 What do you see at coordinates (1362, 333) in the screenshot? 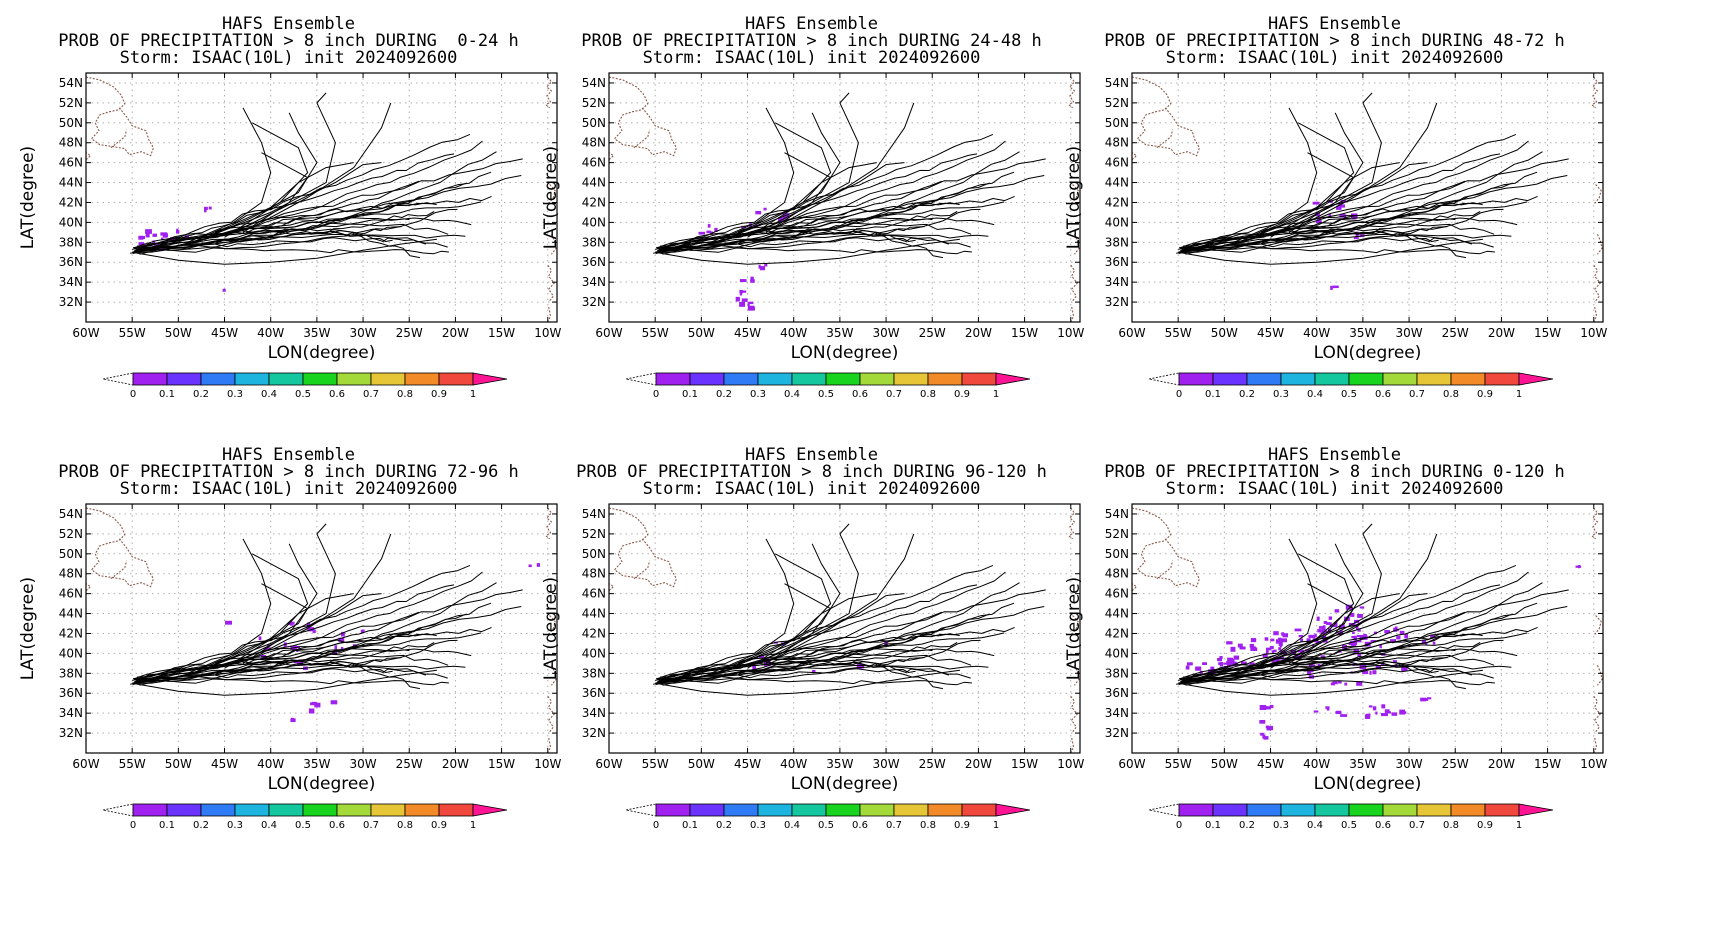
I see `lon-tick-label: 35W` at bounding box center [1362, 333].